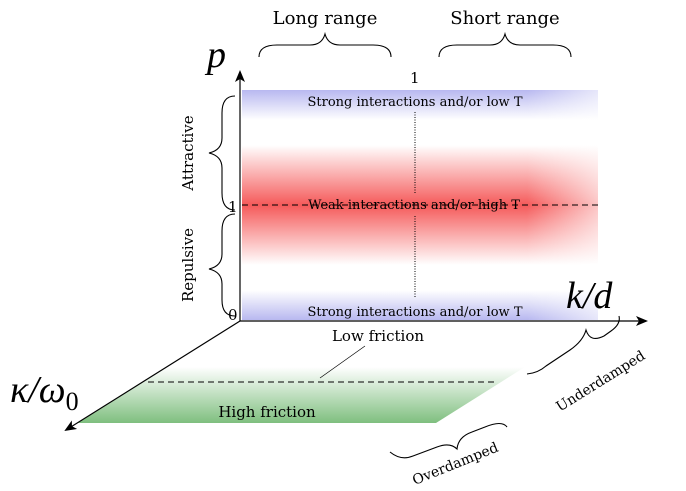  What do you see at coordinates (415, 102) in the screenshot?
I see `top-band-label: Strong interactions and/or low T` at bounding box center [415, 102].